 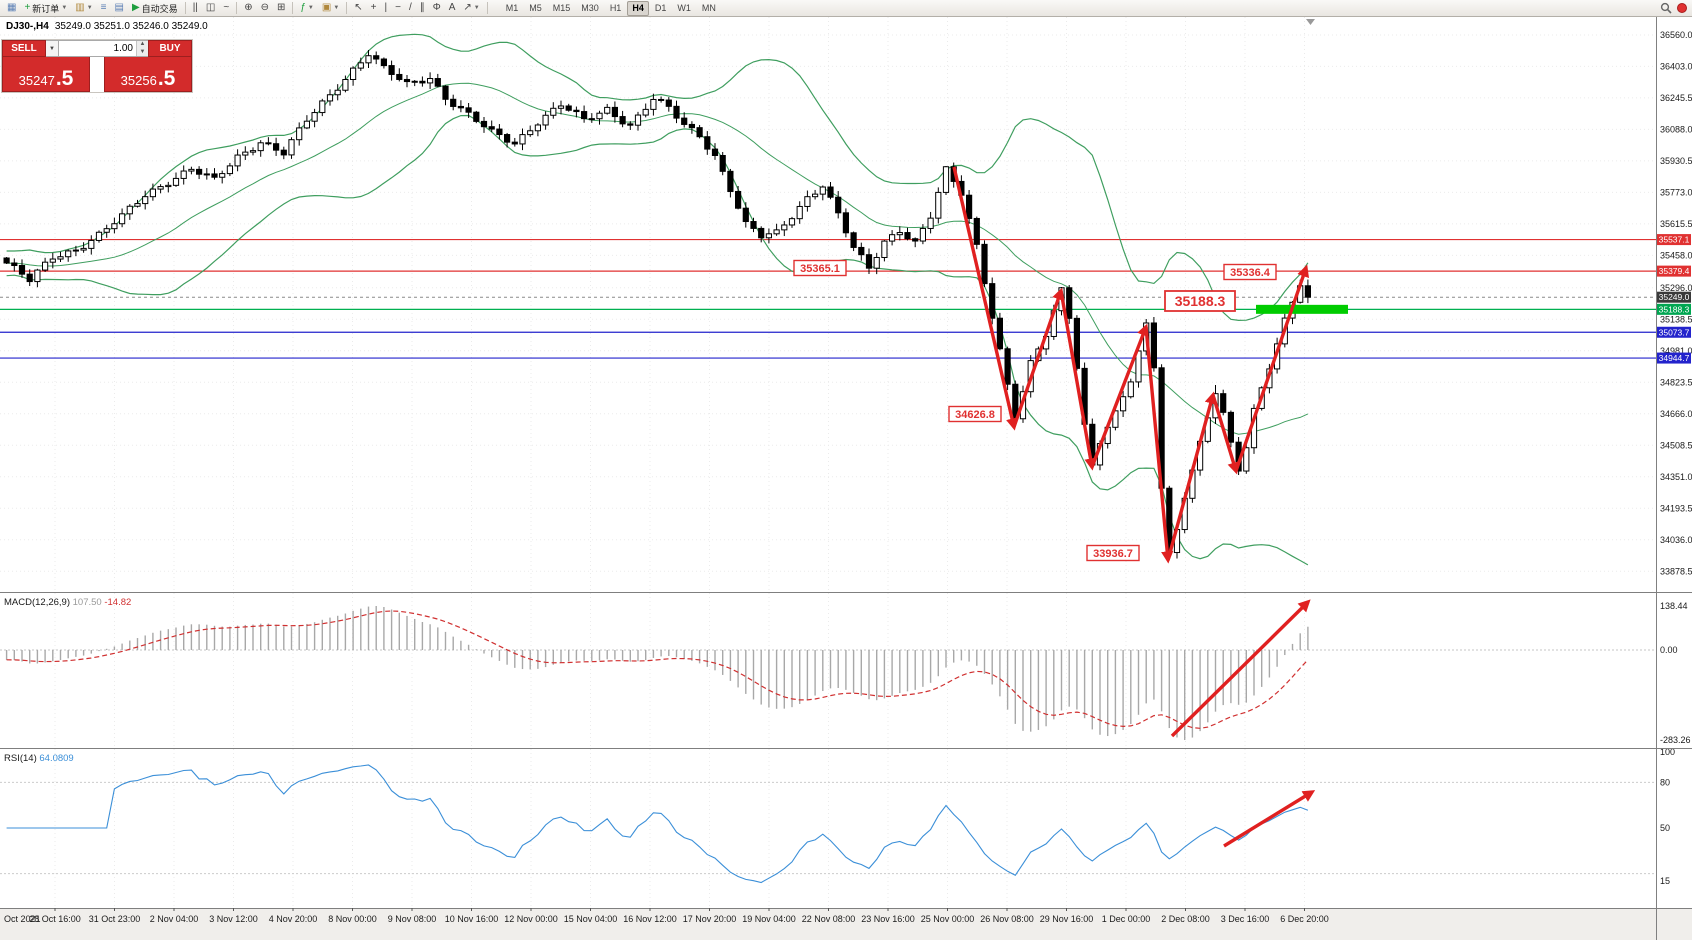 I want to click on channel-tool-button: ∥, so click(x=422, y=8).